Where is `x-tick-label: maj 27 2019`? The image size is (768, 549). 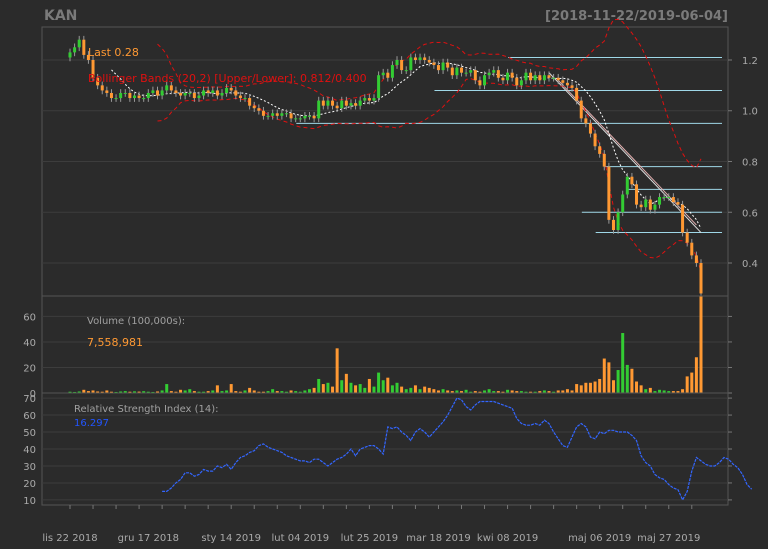 x-tick-label: maj 27 2019 is located at coordinates (668, 538).